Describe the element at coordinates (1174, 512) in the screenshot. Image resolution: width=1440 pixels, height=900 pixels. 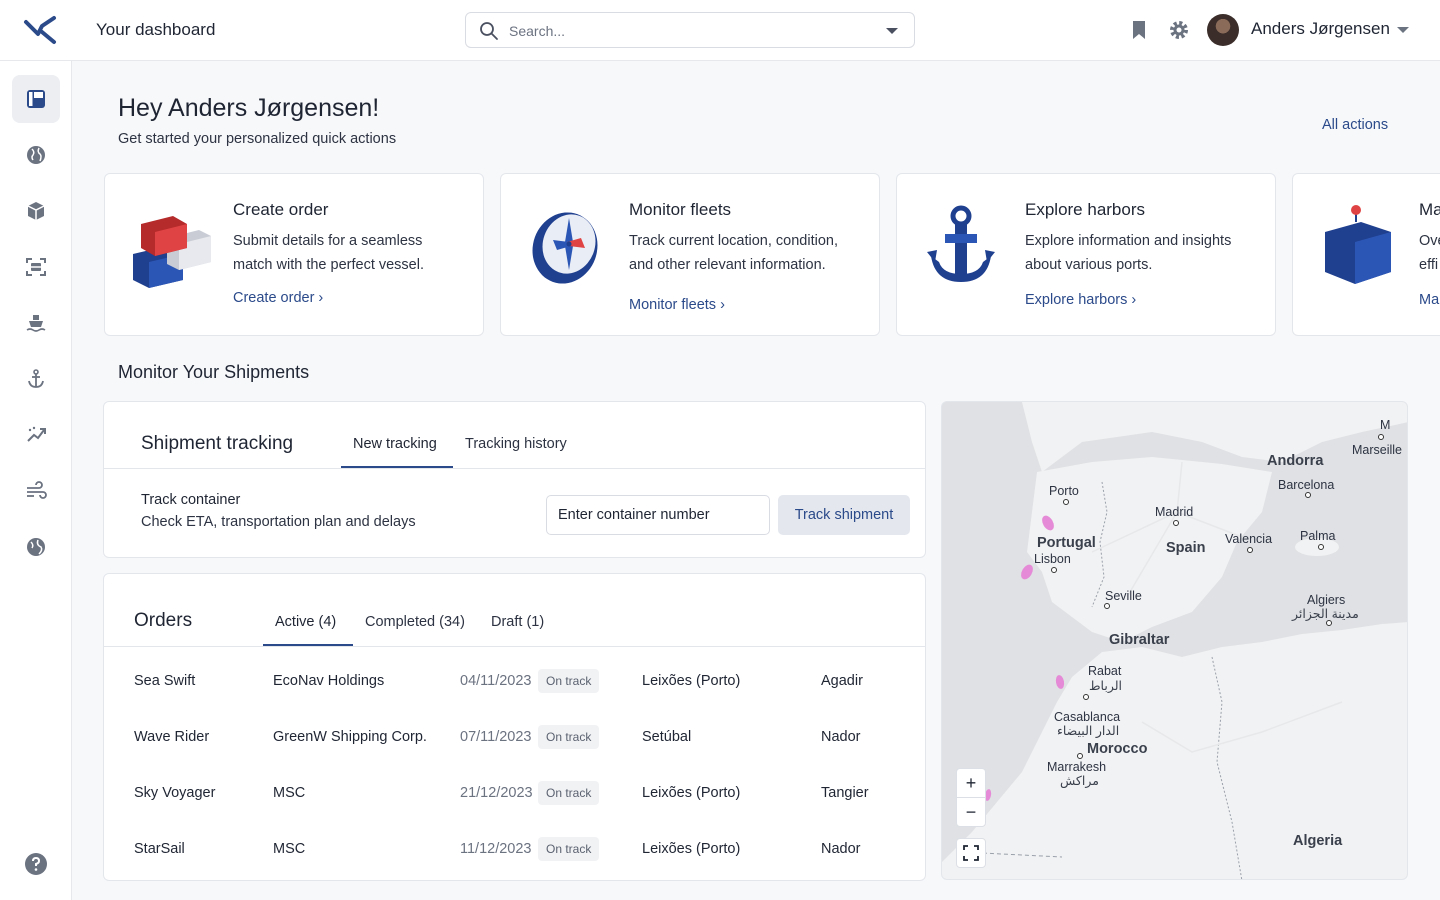
I see `map-label: Madrid` at that location.